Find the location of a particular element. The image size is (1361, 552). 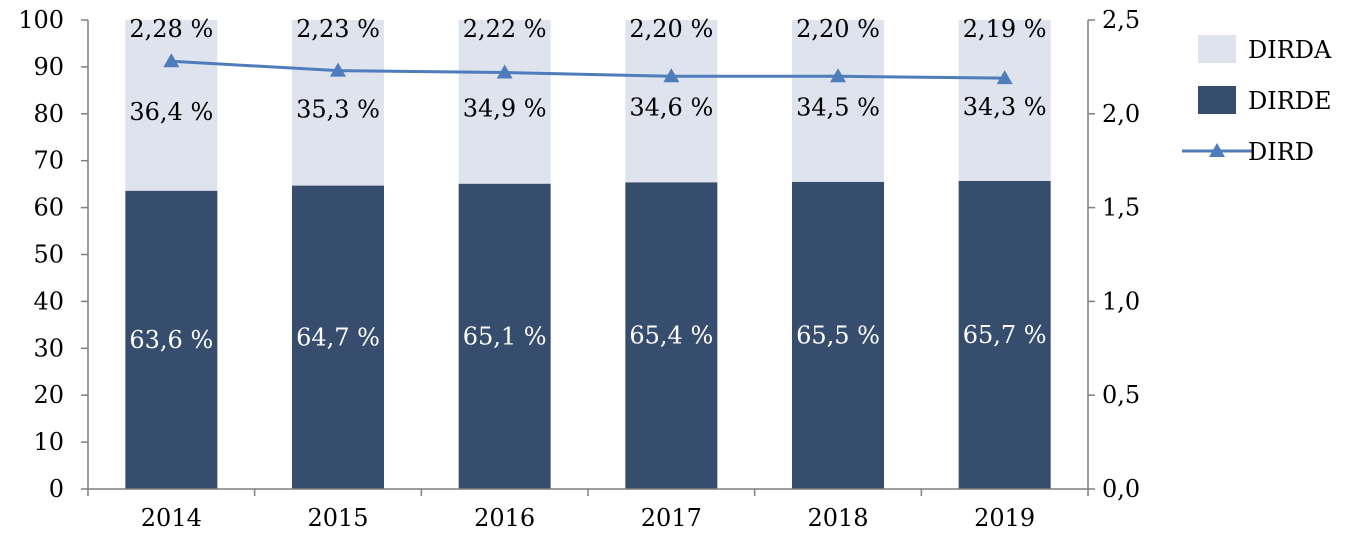

data-label-dirde-2017: 65,4 % is located at coordinates (671, 336).